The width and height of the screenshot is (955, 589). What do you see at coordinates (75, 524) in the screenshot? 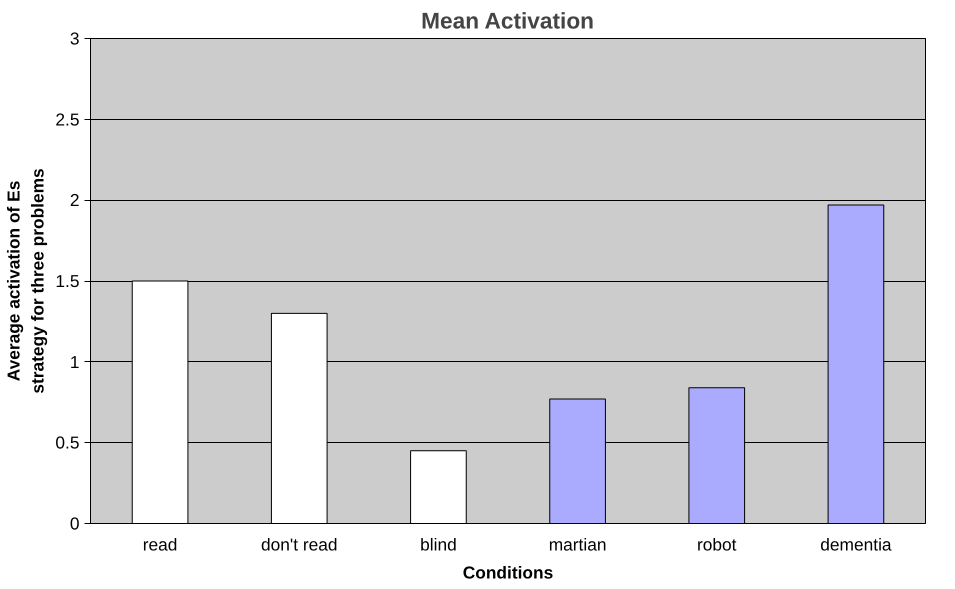
I see `y-tick-label: 0` at bounding box center [75, 524].